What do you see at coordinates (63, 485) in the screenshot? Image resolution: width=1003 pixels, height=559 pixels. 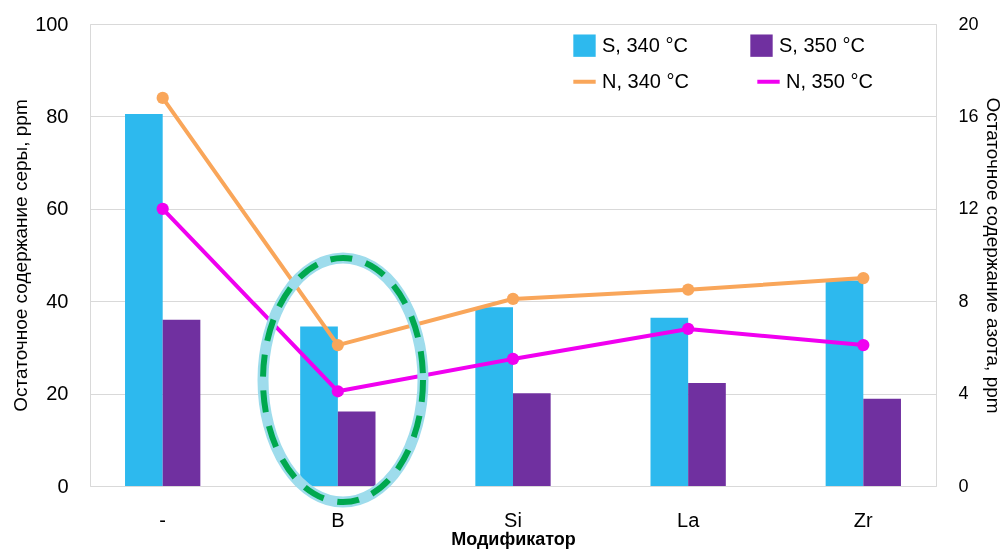 I see `y-tick-label: 0` at bounding box center [63, 485].